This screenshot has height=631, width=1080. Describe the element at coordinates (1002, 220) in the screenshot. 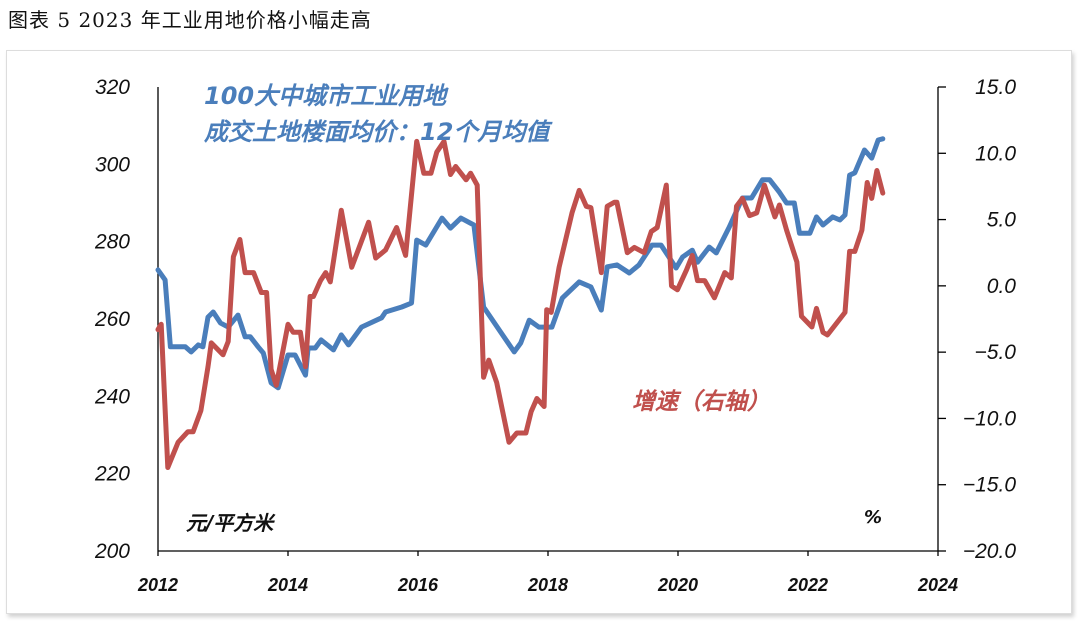

I see `right-tick-label: 5.0` at that location.